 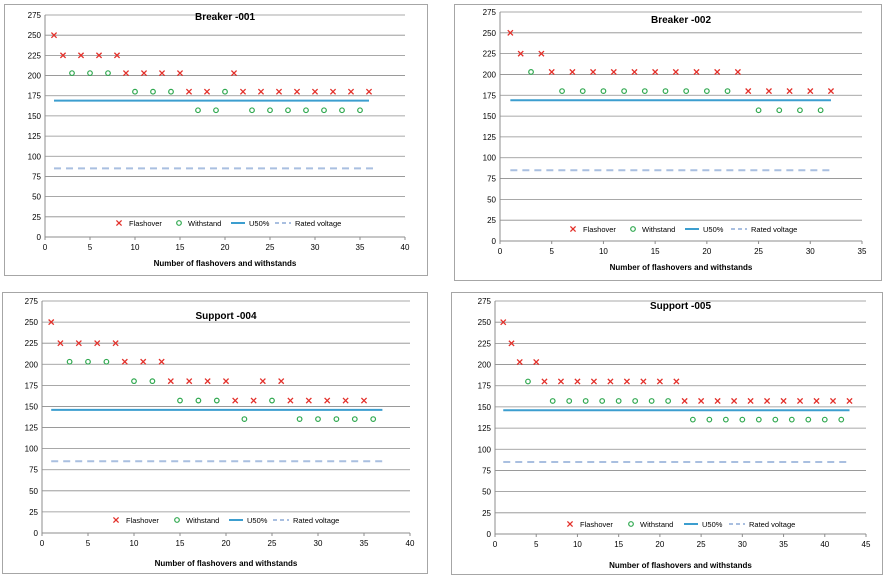 What do you see at coordinates (810, 251) in the screenshot?
I see `x-tick-label: 30` at bounding box center [810, 251].